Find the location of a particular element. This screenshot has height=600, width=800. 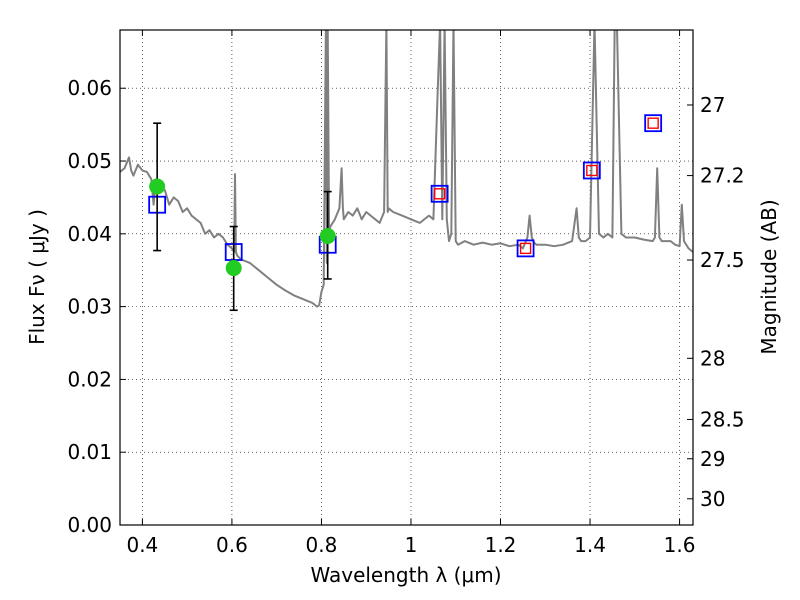

x-tick-label: 1.2 is located at coordinates (501, 545).